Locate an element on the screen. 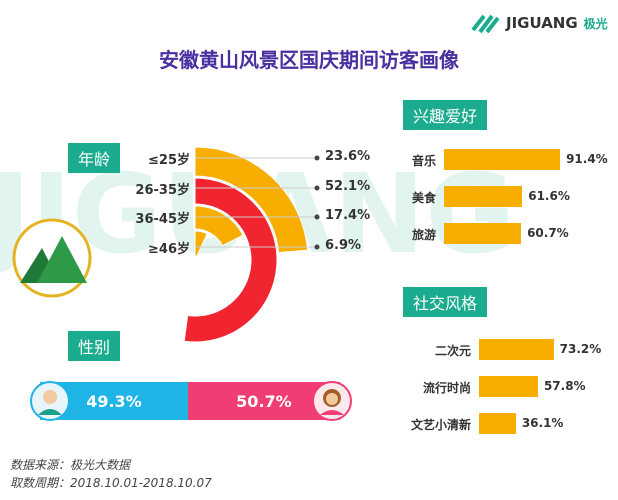 The width and height of the screenshot is (618, 500). data-period: 取数周期：2018.10.01-2018.10.07 is located at coordinates (111, 483).